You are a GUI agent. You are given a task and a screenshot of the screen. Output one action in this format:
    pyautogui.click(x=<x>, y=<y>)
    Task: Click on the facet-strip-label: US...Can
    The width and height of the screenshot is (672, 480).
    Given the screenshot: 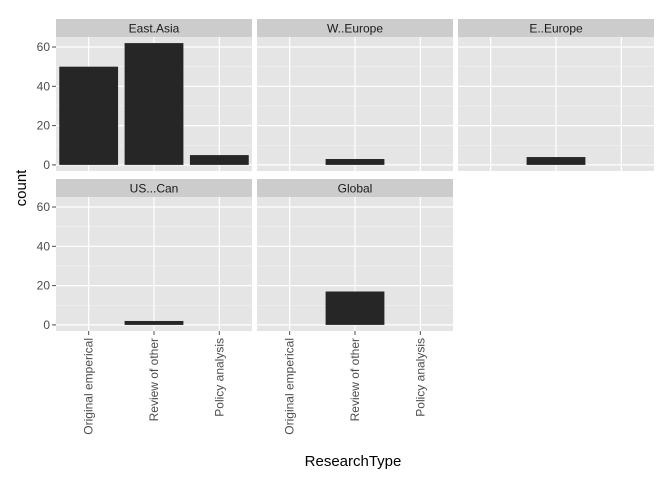 What is the action you would take?
    pyautogui.click(x=154, y=189)
    